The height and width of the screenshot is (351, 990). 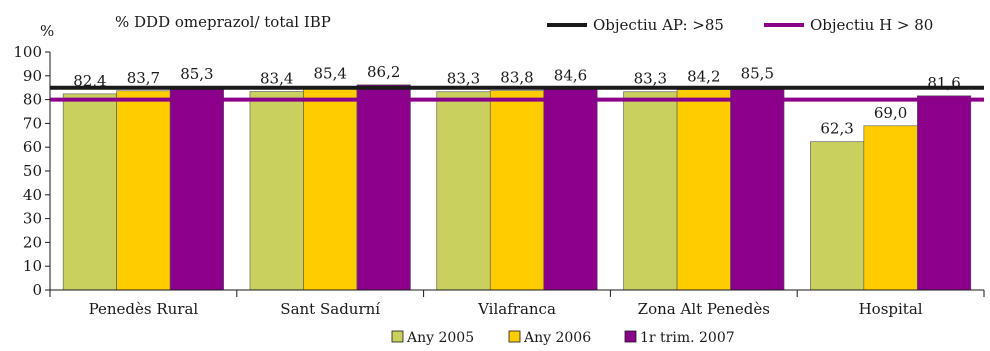 What do you see at coordinates (516, 78) in the screenshot?
I see `data-label: 83,8` at bounding box center [516, 78].